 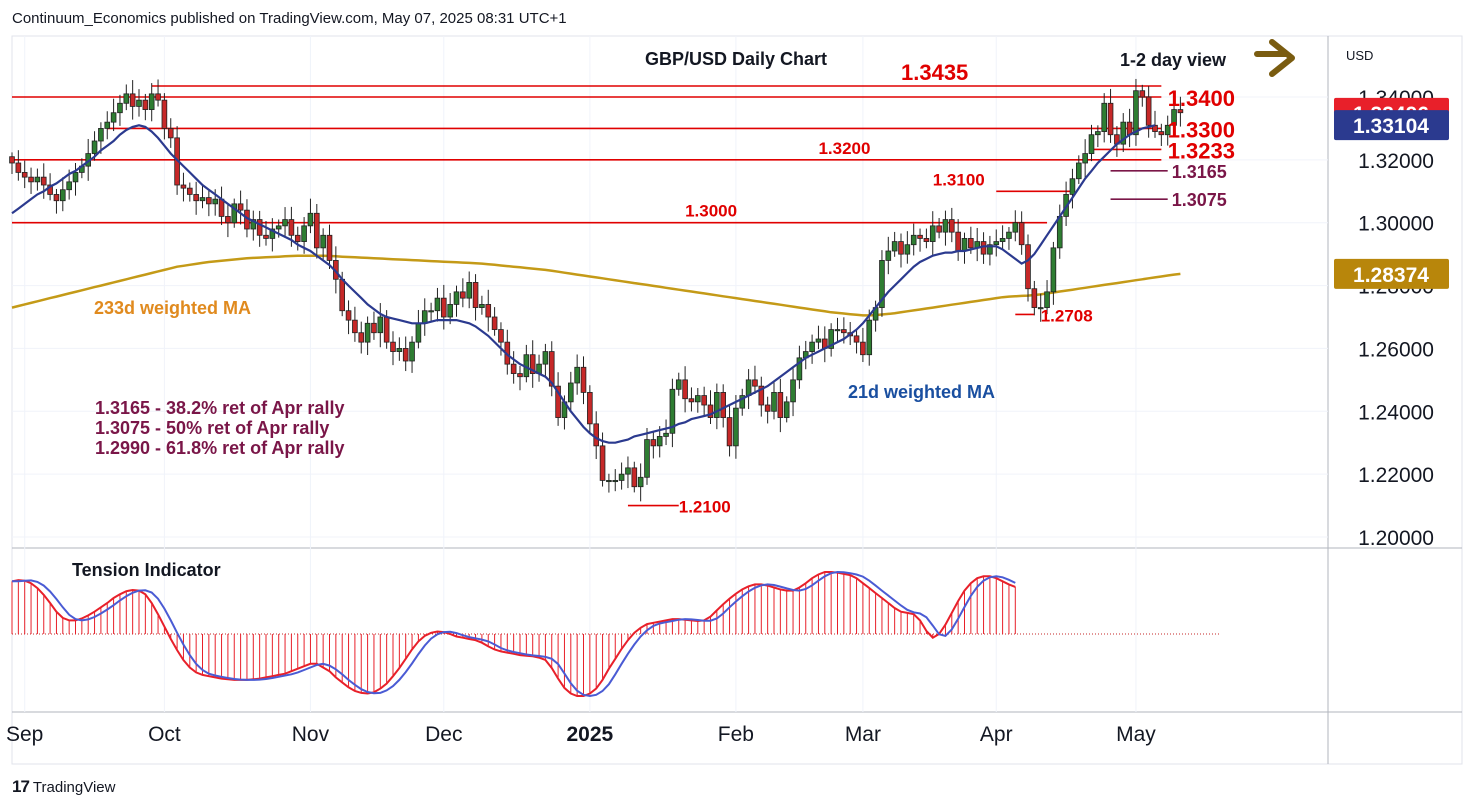 I want to click on retracement-note: 1.3165 - 38.2% ret of Apr rally, so click(x=219, y=408).